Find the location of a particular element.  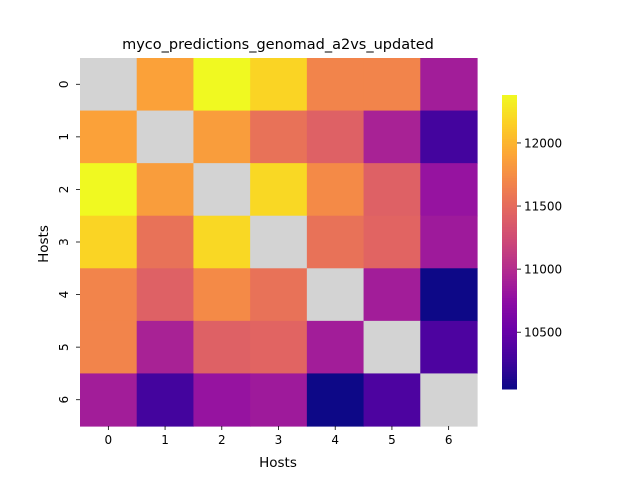

y-tick-label: 1 is located at coordinates (64, 137).